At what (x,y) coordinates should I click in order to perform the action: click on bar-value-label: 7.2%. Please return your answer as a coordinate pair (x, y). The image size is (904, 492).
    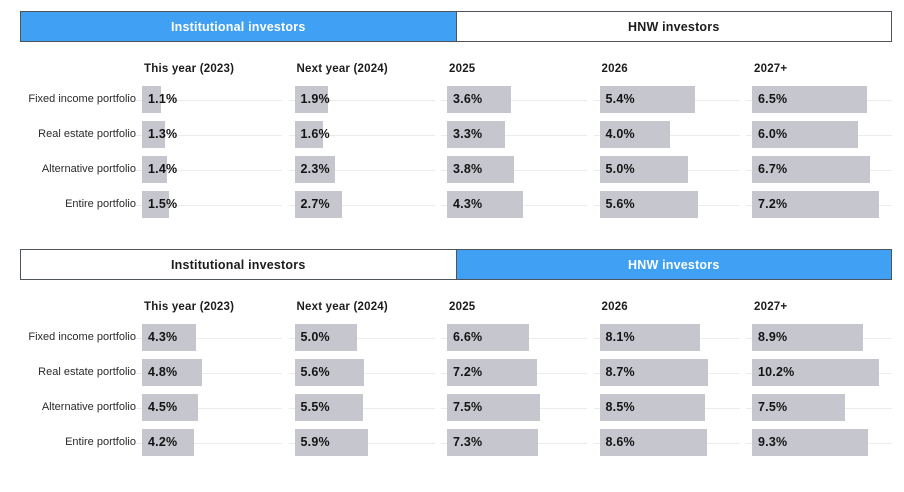
    Looking at the image, I should click on (468, 372).